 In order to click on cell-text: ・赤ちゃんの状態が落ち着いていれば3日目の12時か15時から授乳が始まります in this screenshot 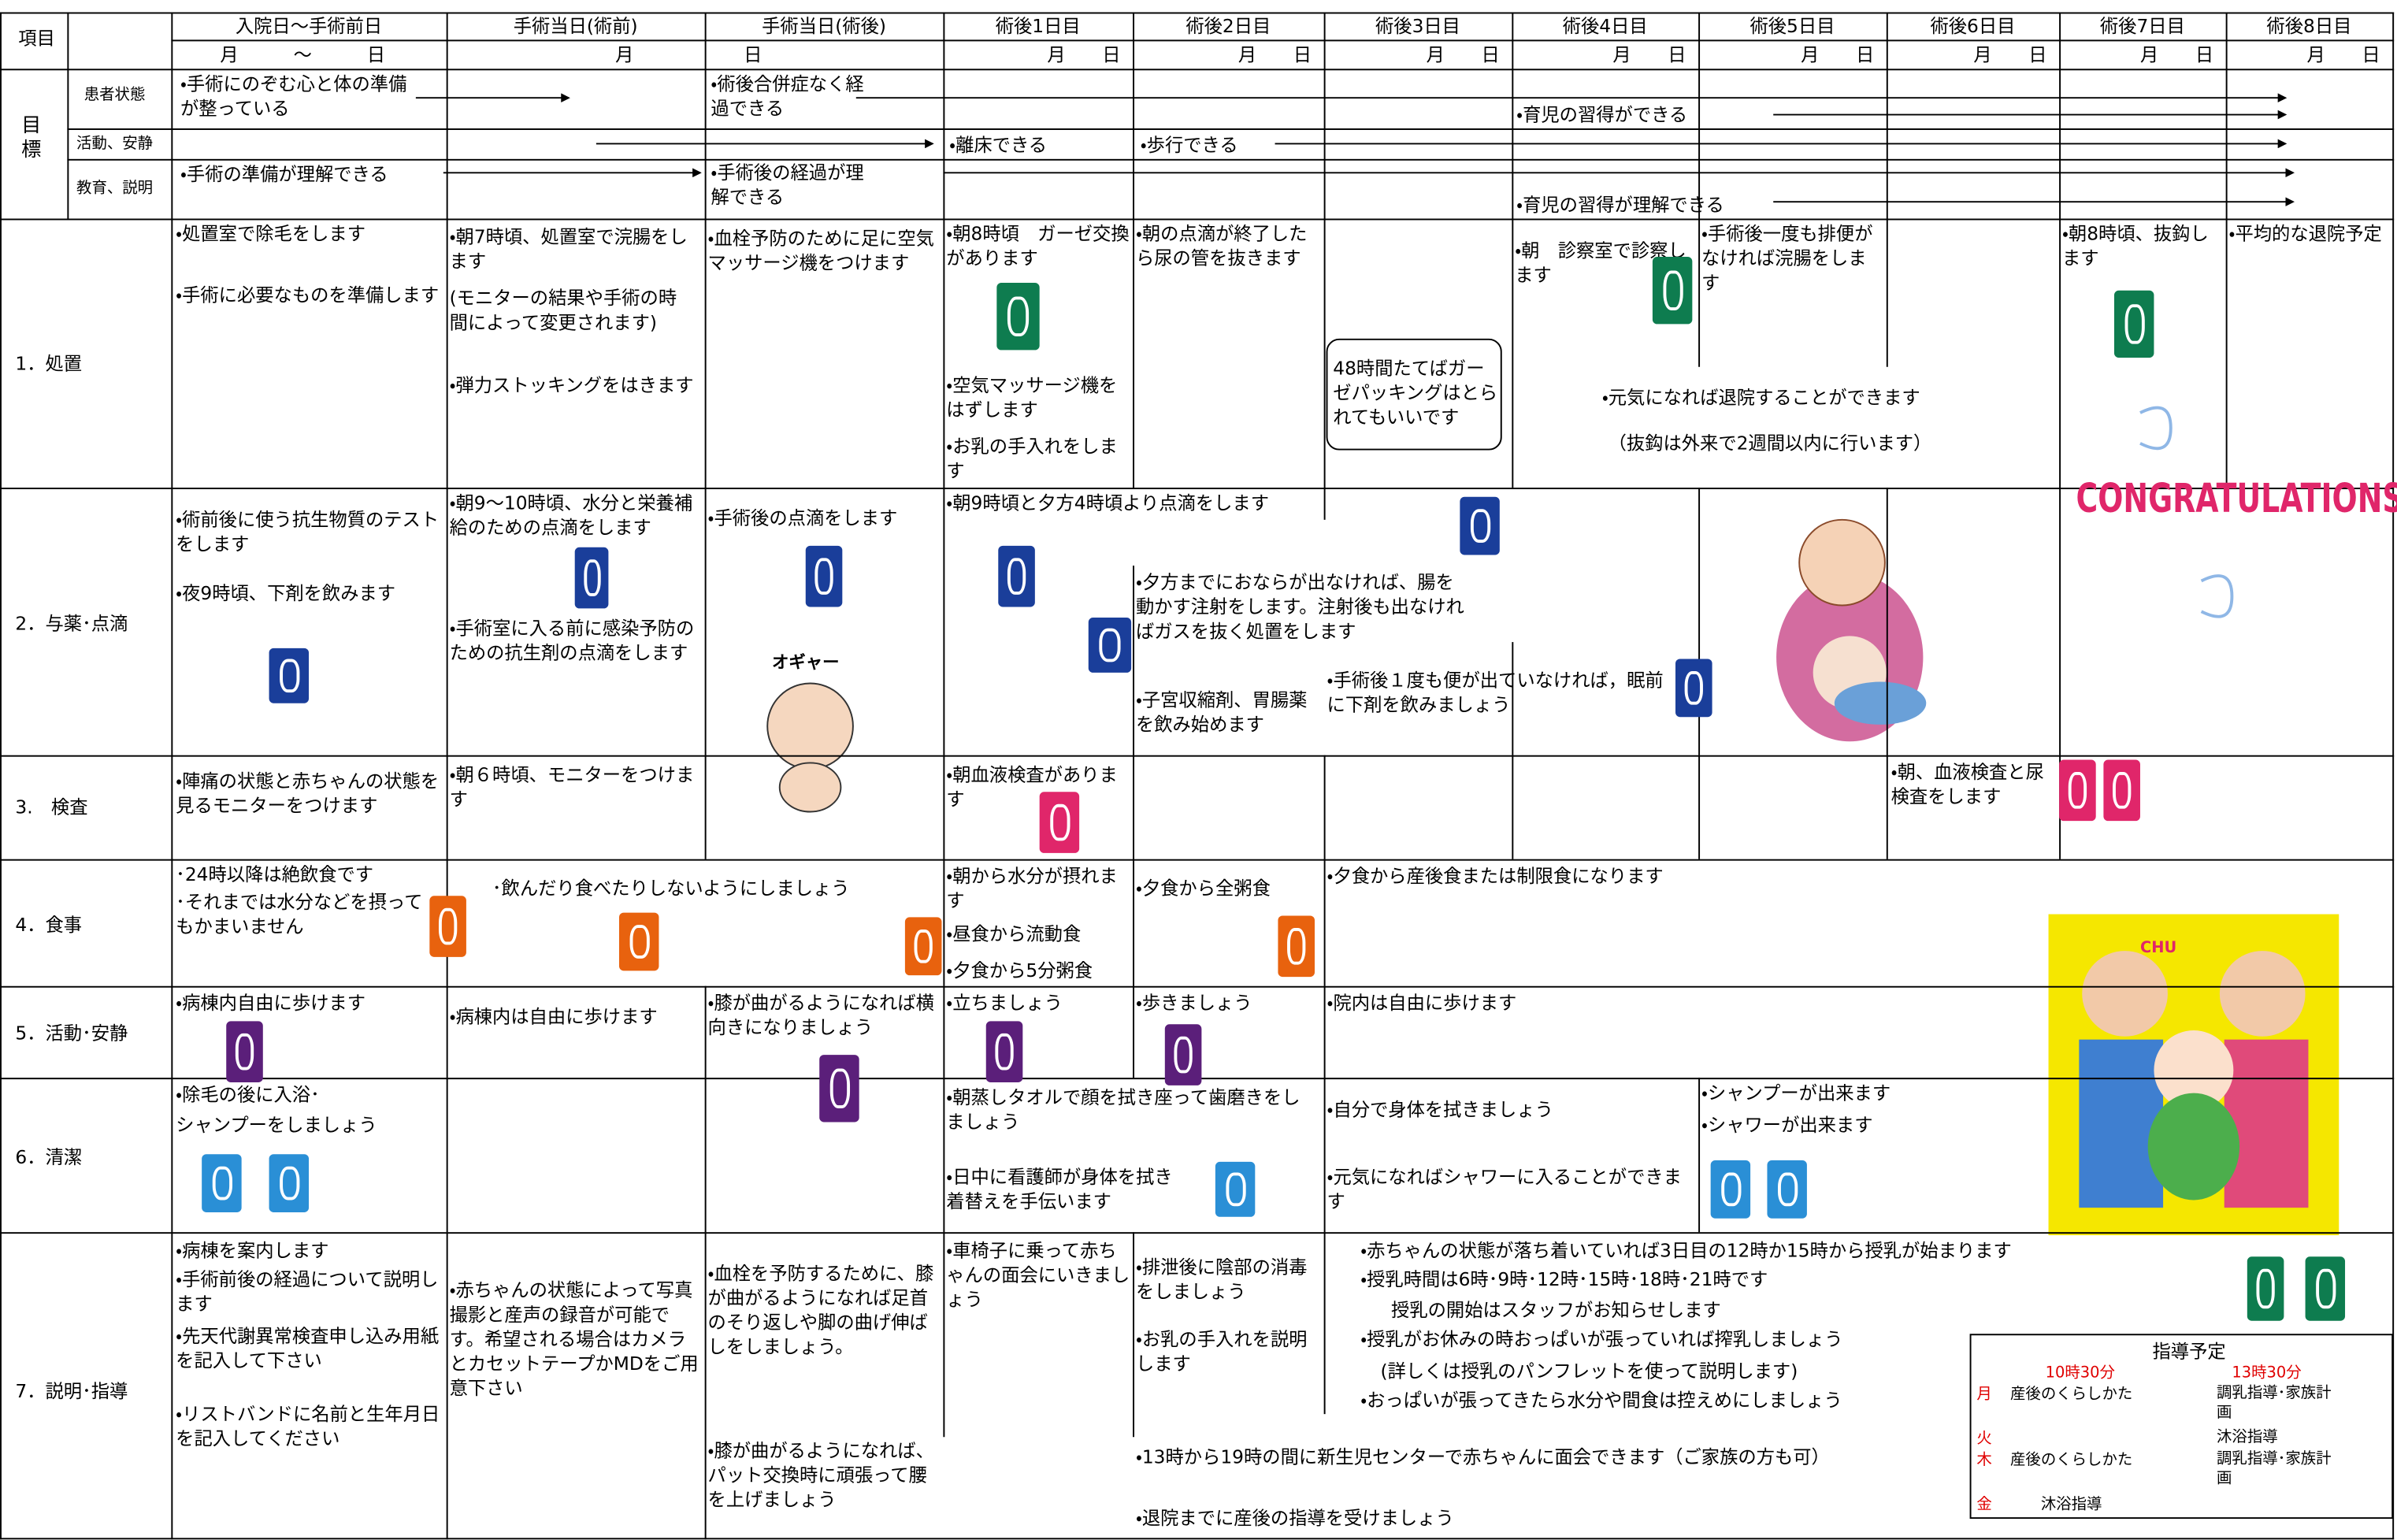, I will do `click(1686, 1250)`.